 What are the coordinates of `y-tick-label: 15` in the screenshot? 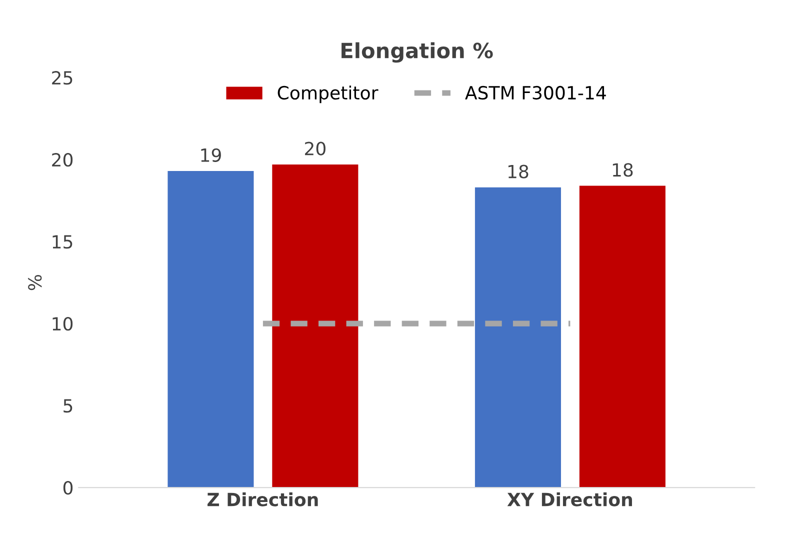 It's located at (62, 242).